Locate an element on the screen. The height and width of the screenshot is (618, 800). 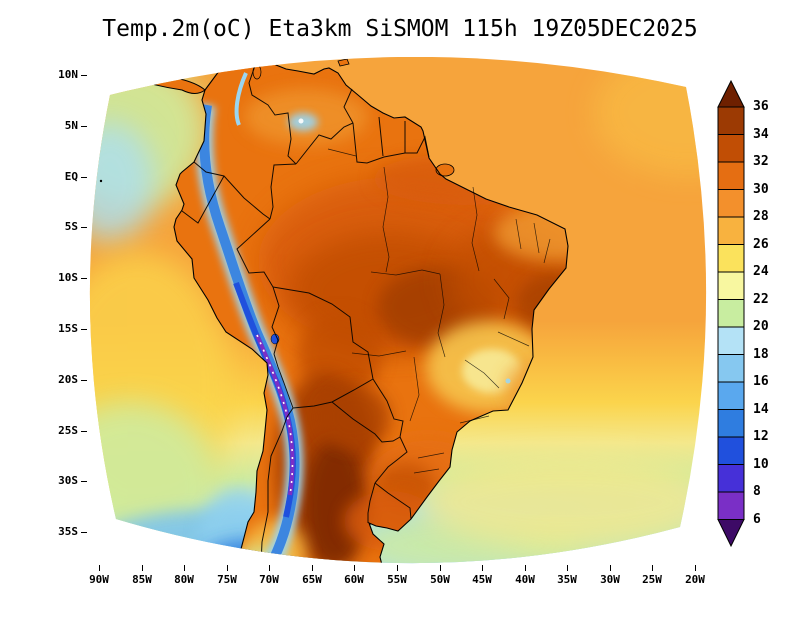
border-venezuela-brazil is located at coordinates (324, 143).